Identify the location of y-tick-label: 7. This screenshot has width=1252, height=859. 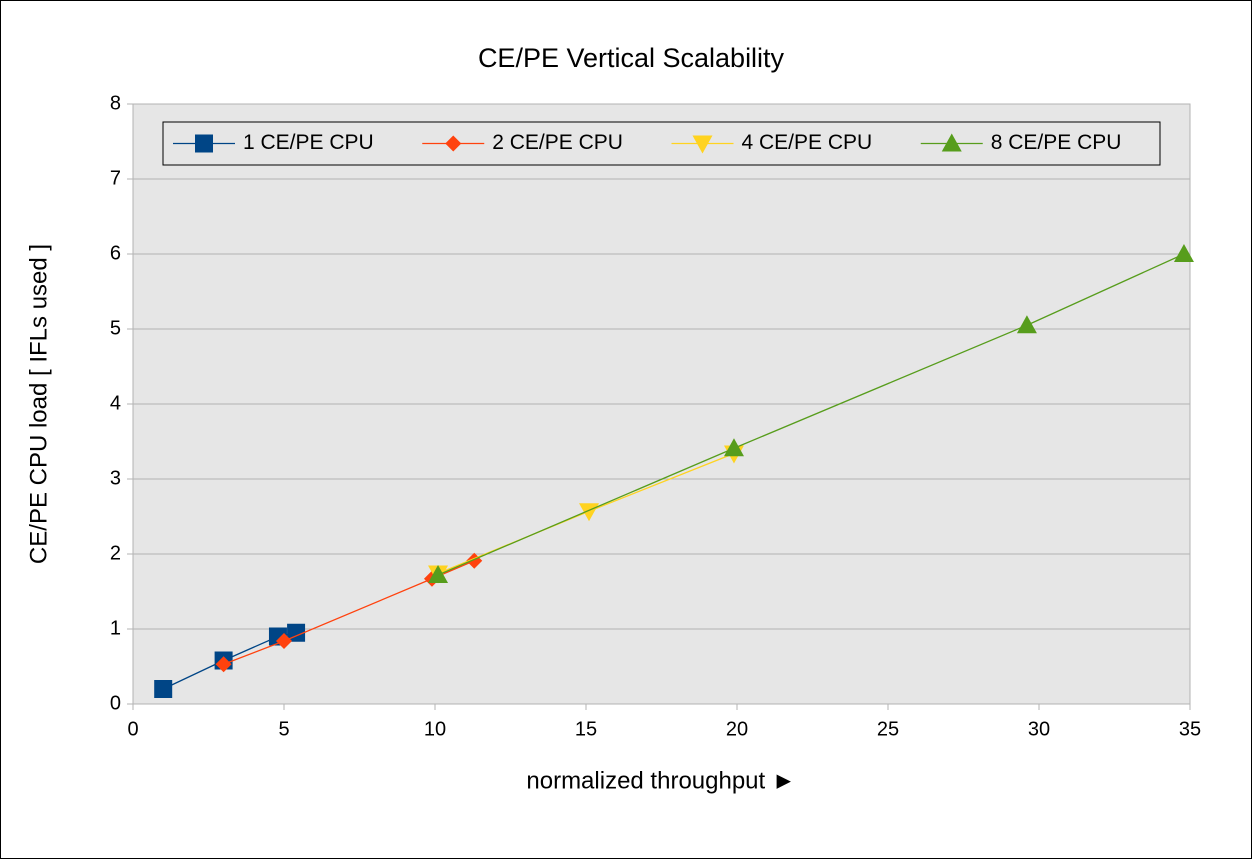
(115, 178).